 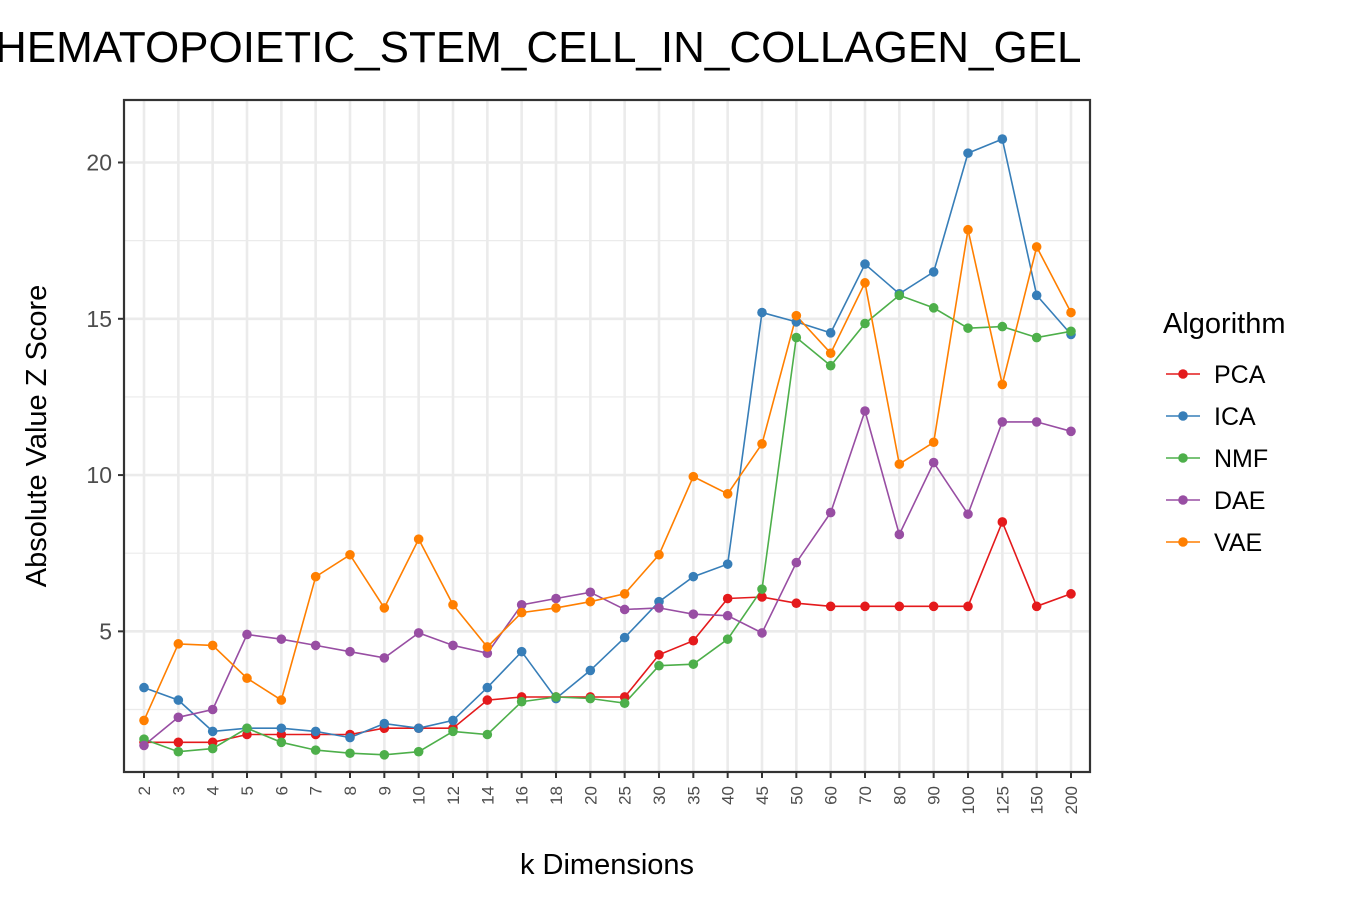 I want to click on y-tick-label: 15, so click(x=99, y=319).